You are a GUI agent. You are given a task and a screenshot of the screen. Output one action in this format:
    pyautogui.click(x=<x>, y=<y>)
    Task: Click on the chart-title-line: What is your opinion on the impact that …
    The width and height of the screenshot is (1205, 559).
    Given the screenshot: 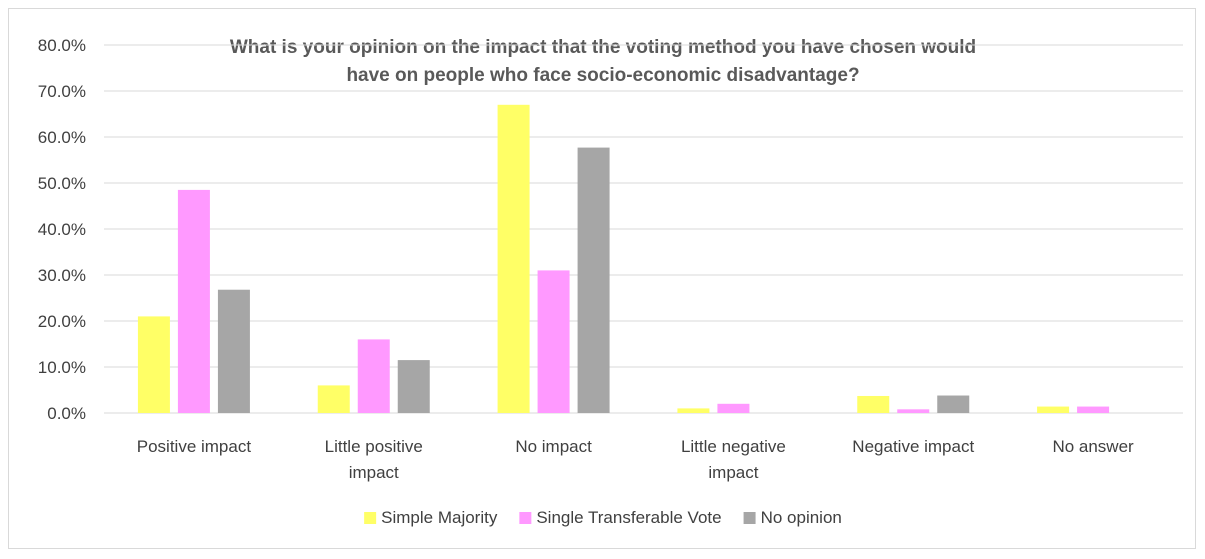 What is the action you would take?
    pyautogui.click(x=603, y=47)
    